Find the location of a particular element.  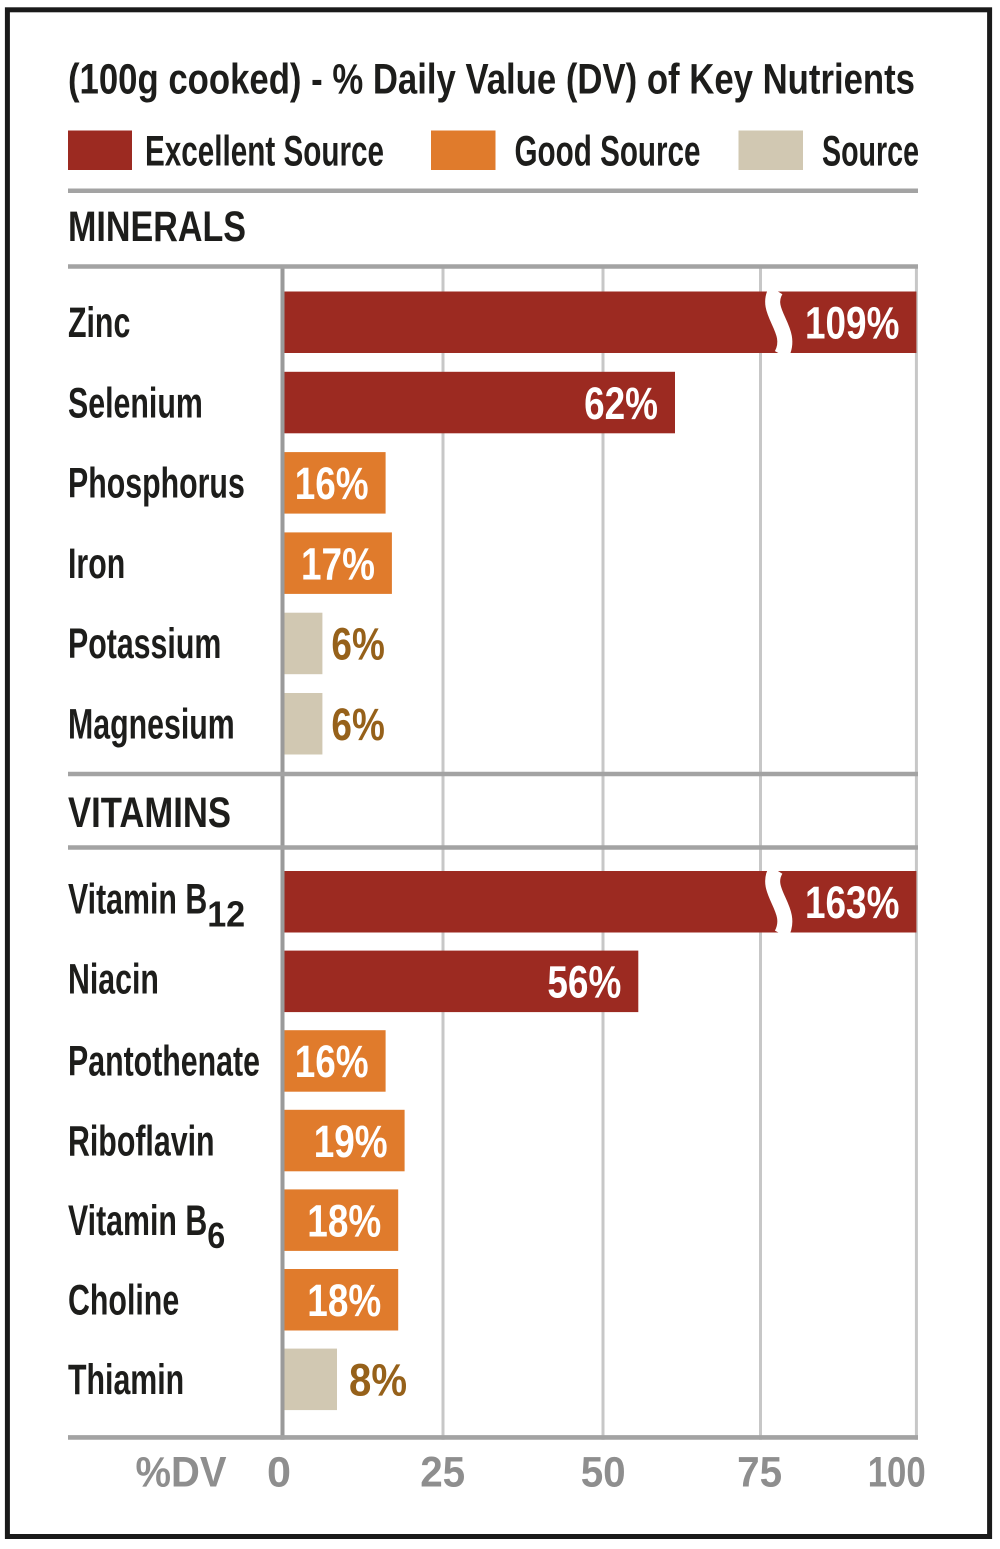

svg-text: Zinc is located at coordinates (99, 323).